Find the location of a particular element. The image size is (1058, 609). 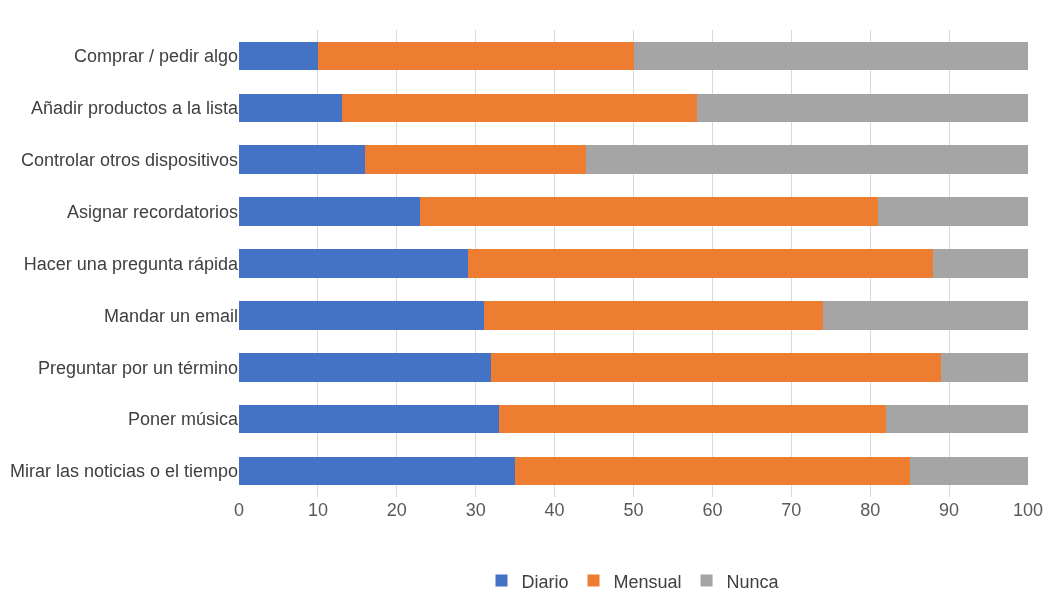

x-tick-label: 80 is located at coordinates (870, 510).